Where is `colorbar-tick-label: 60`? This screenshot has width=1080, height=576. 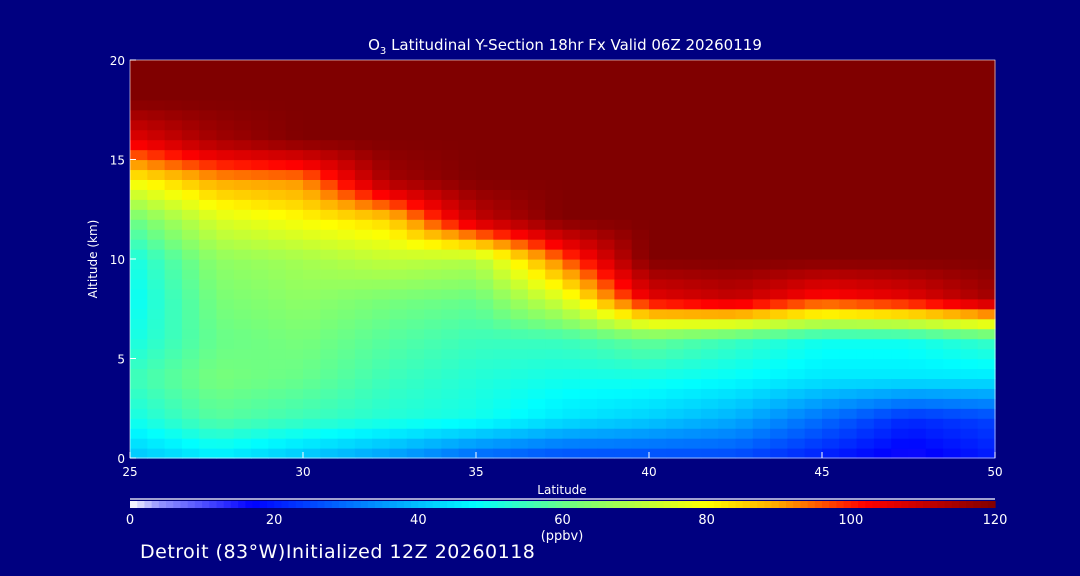
colorbar-tick-label: 60 is located at coordinates (562, 520).